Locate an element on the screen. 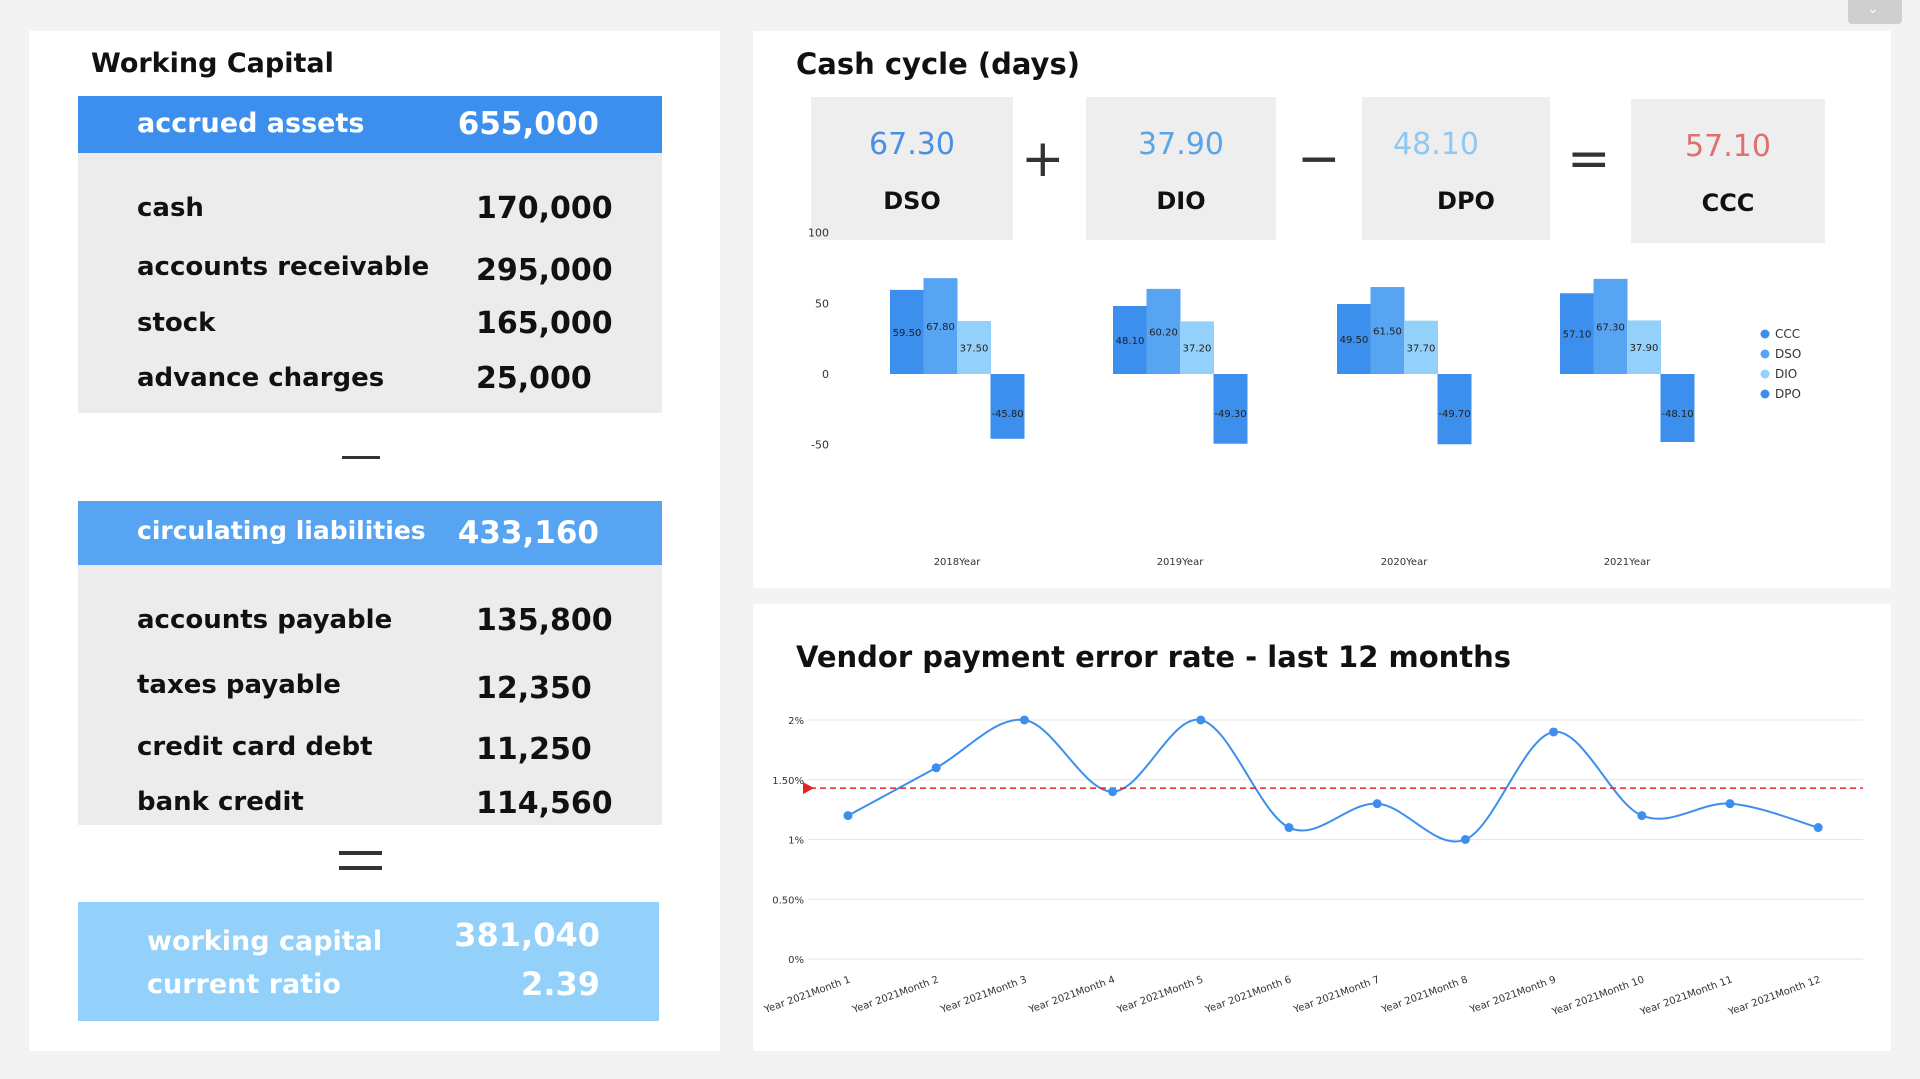 This screenshot has height=1079, width=1920. item-value: 25,000 is located at coordinates (534, 378).